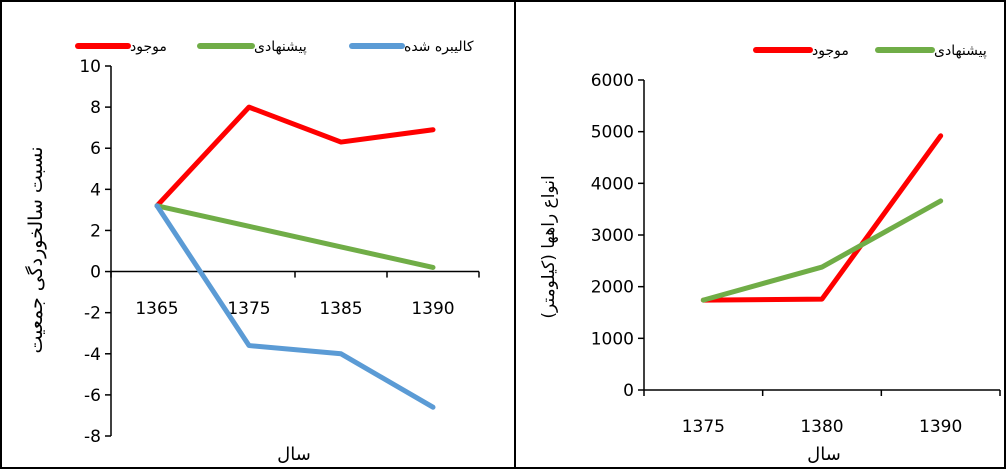 The height and width of the screenshot is (471, 1006). Describe the element at coordinates (340, 309) in the screenshot. I see `x-tick-label: 1385` at that location.